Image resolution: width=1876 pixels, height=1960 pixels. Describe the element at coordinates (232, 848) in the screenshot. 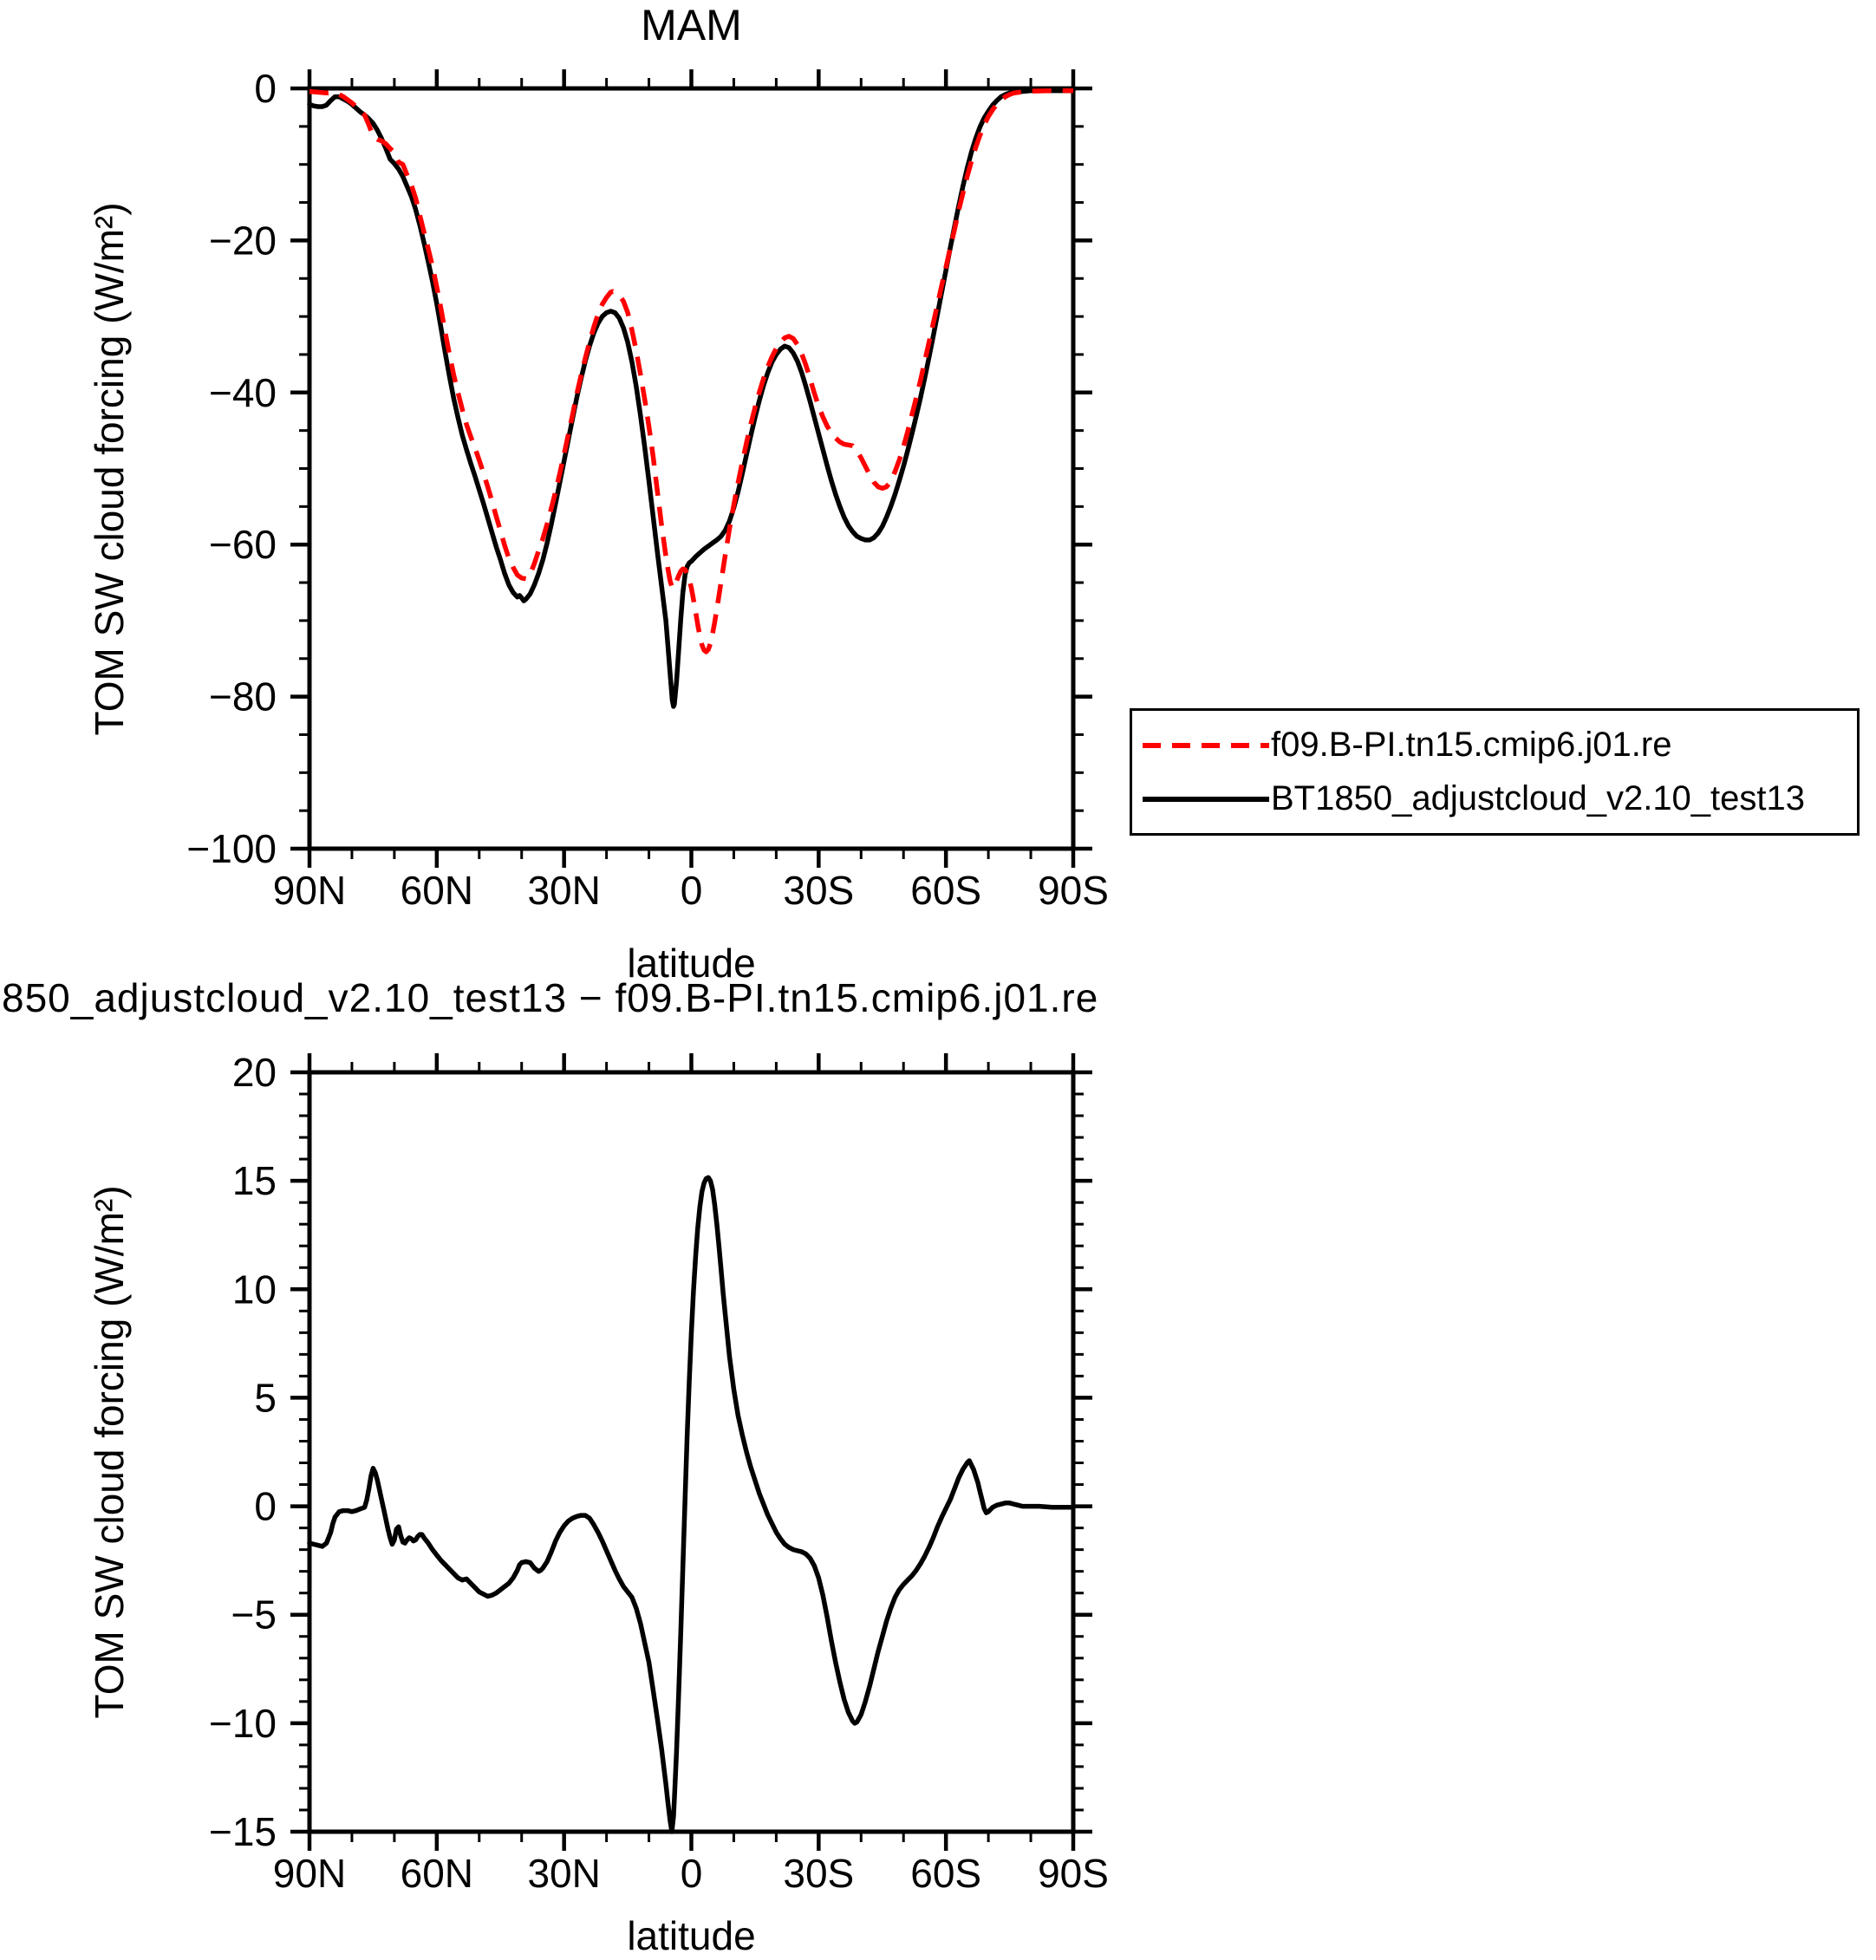

I see `y-tick-label: −100` at that location.